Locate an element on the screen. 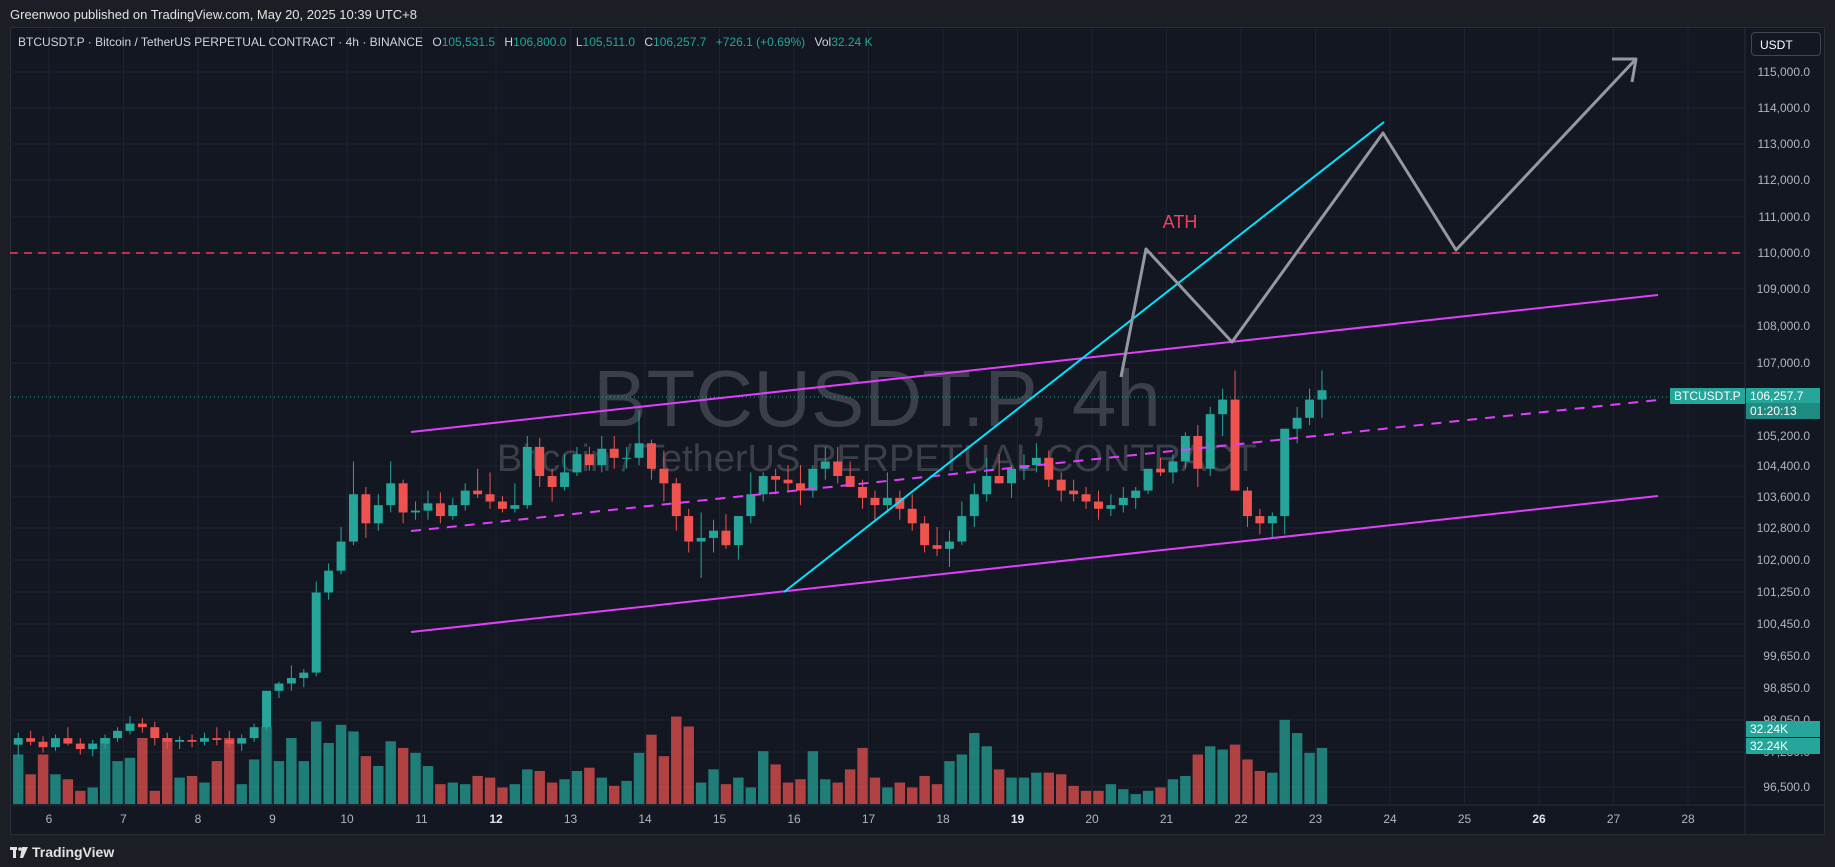 The image size is (1835, 867). legend-high-label: H is located at coordinates (509, 42).